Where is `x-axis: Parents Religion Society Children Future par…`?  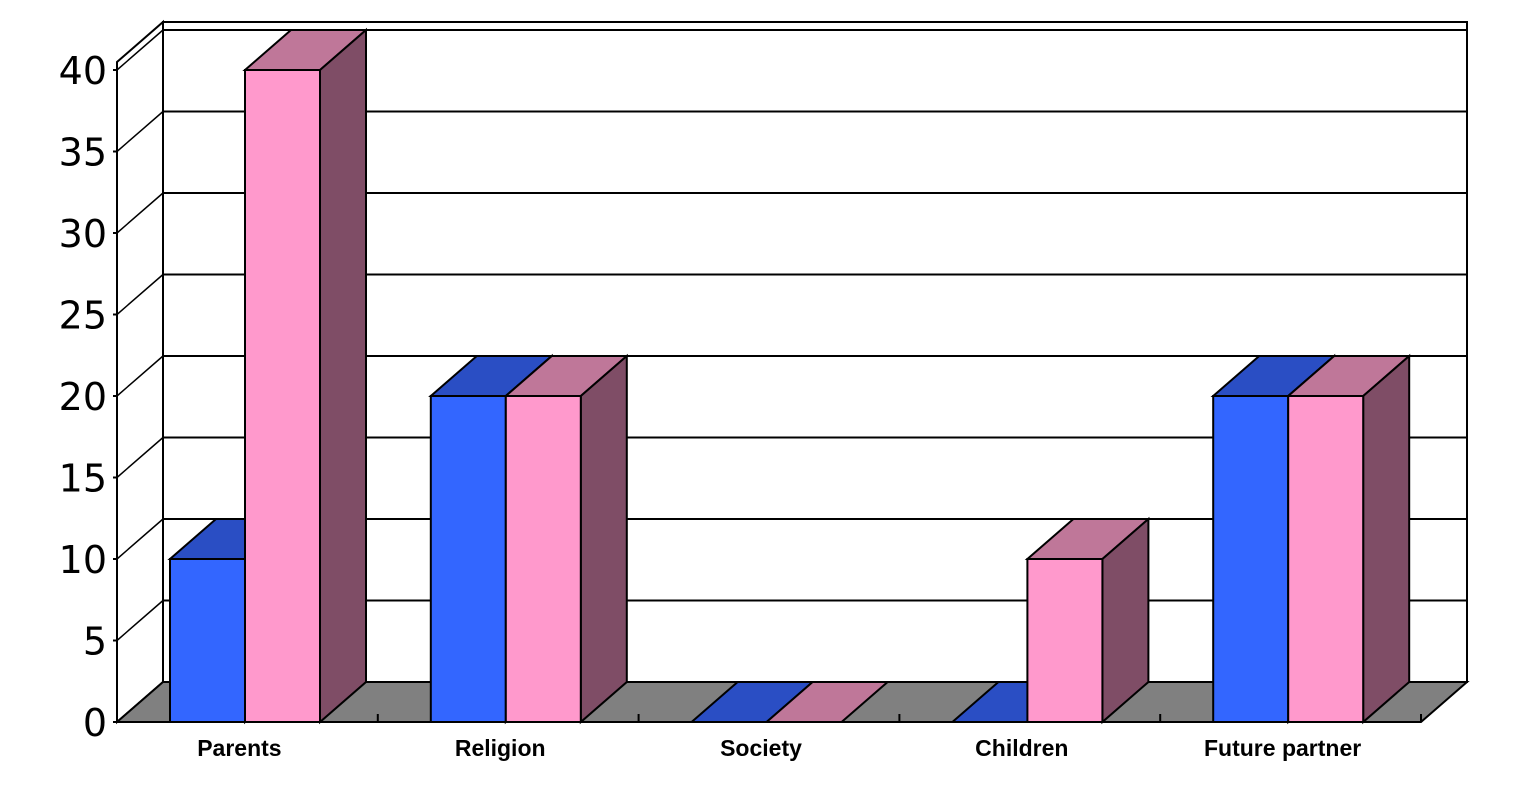 x-axis: Parents Religion Society Children Future par… is located at coordinates (769, 737).